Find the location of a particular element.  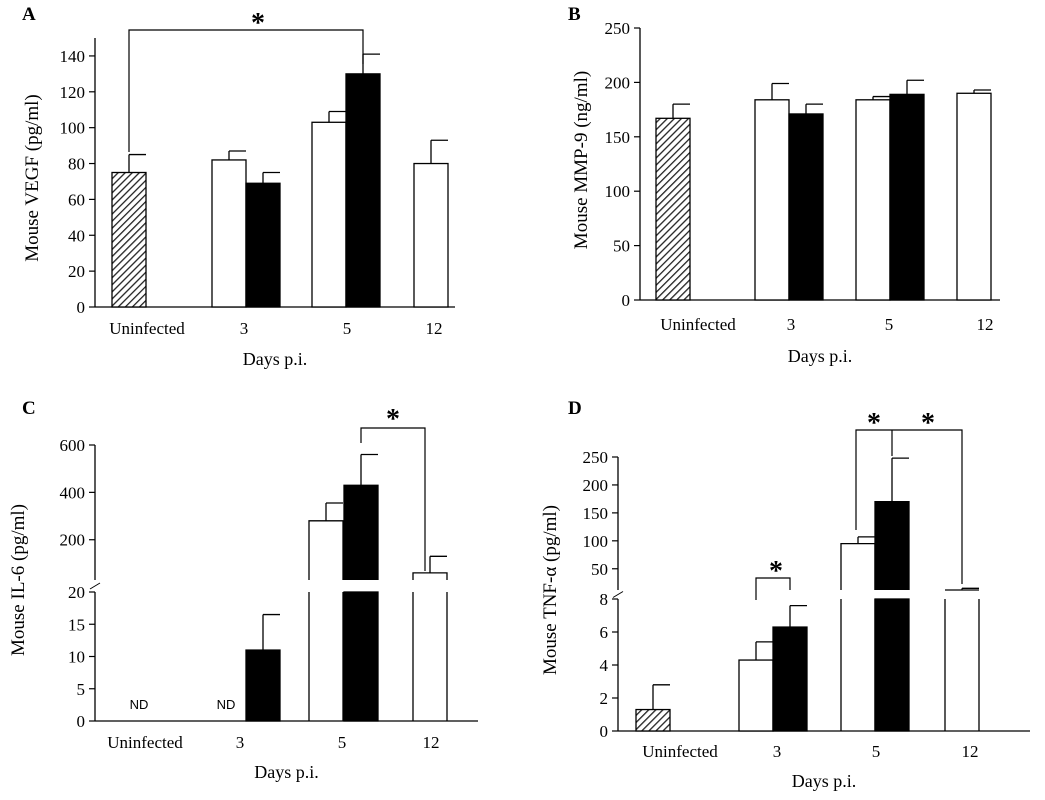

y-tick-label: 4 is located at coordinates (604, 665).